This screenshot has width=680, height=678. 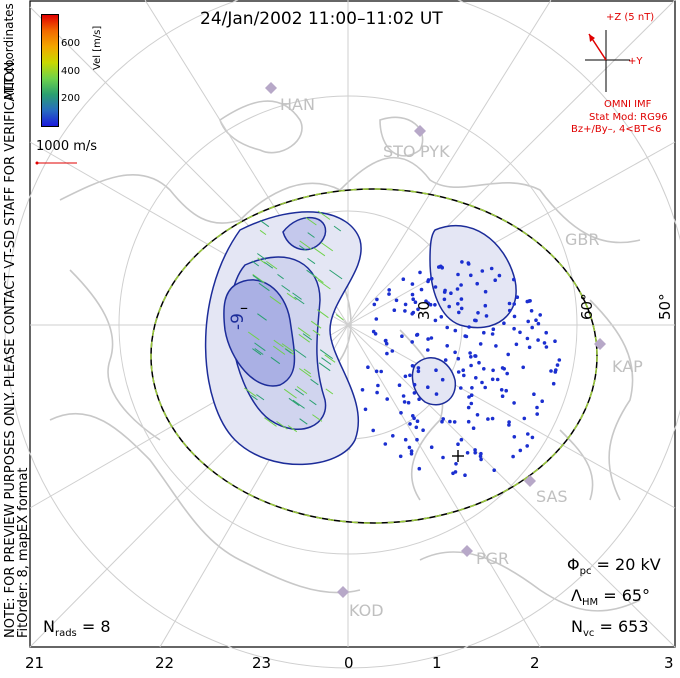 I want to click on lambda-hm-symbol: Λ, so click(x=576, y=595).